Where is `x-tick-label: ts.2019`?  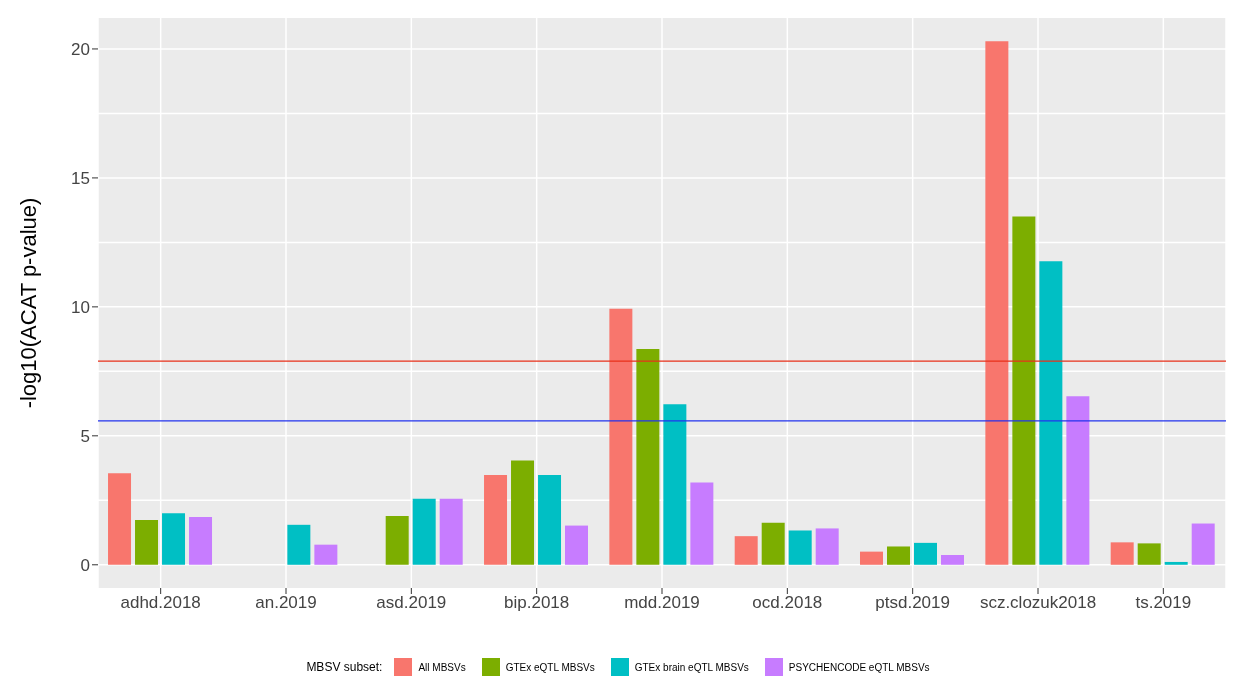
x-tick-label: ts.2019 is located at coordinates (1163, 603).